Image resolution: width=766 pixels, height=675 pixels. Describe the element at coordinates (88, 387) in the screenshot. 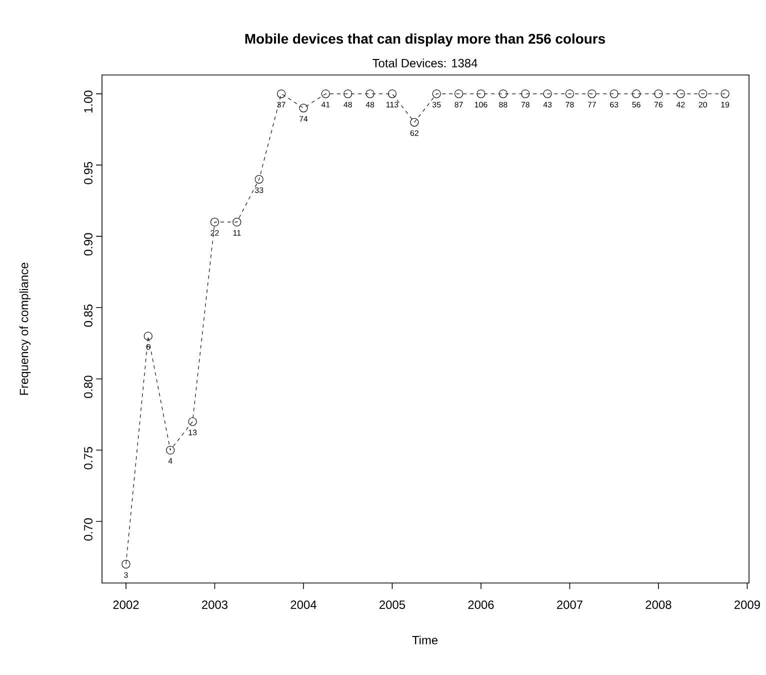

I see `y-tick-label: 0.80` at that location.